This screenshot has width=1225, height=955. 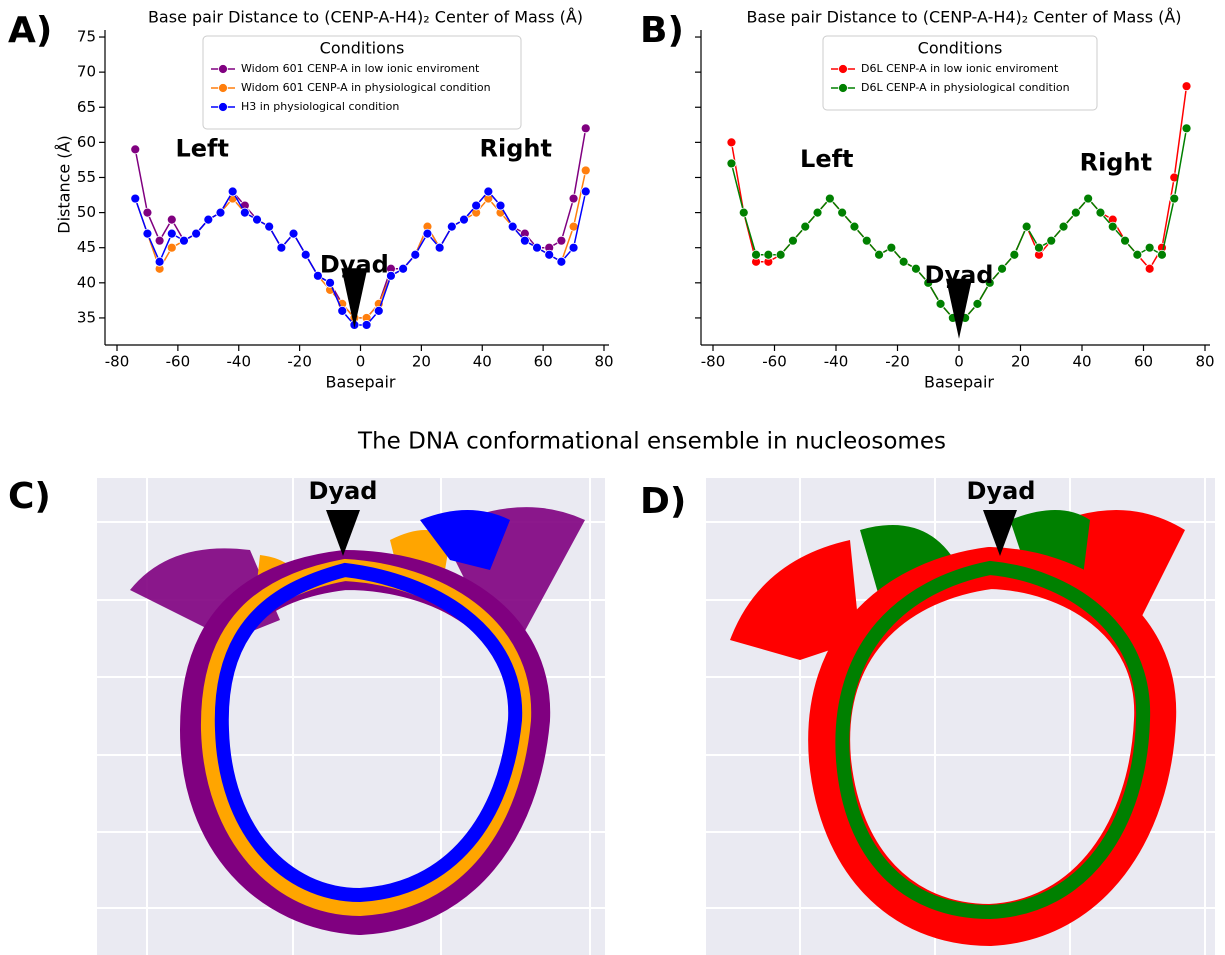 What do you see at coordinates (343, 491) in the screenshot?
I see `annotation: Dyad` at bounding box center [343, 491].